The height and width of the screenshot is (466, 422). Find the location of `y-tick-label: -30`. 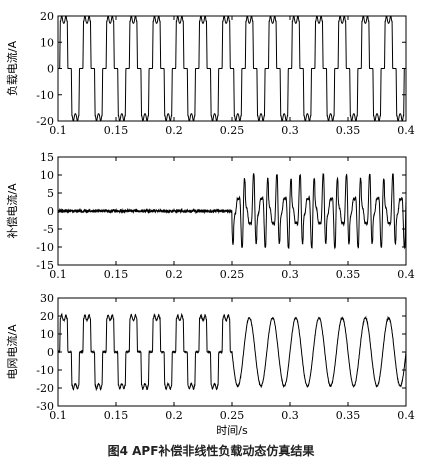

y-tick-label: -30 is located at coordinates (45, 406).